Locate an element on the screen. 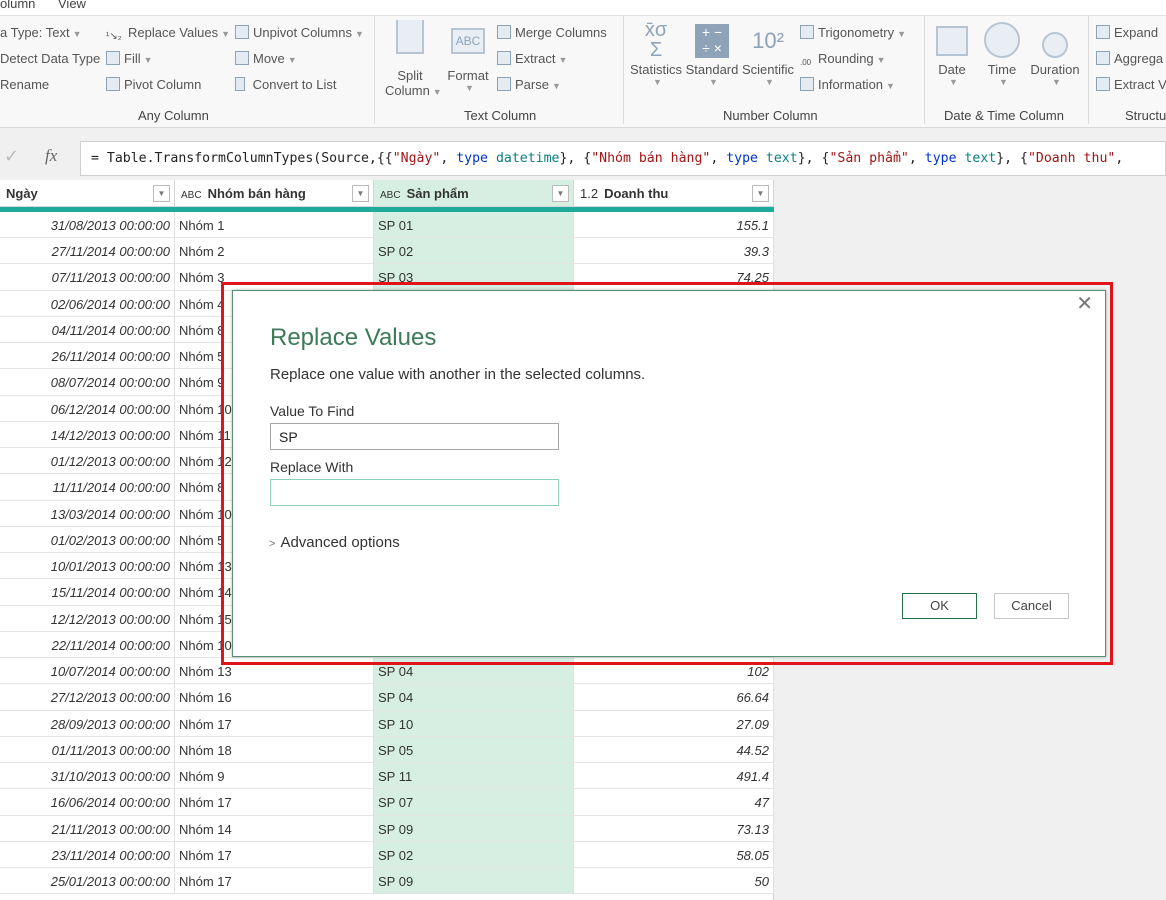  table-cell: 73.13 is located at coordinates (674, 828).